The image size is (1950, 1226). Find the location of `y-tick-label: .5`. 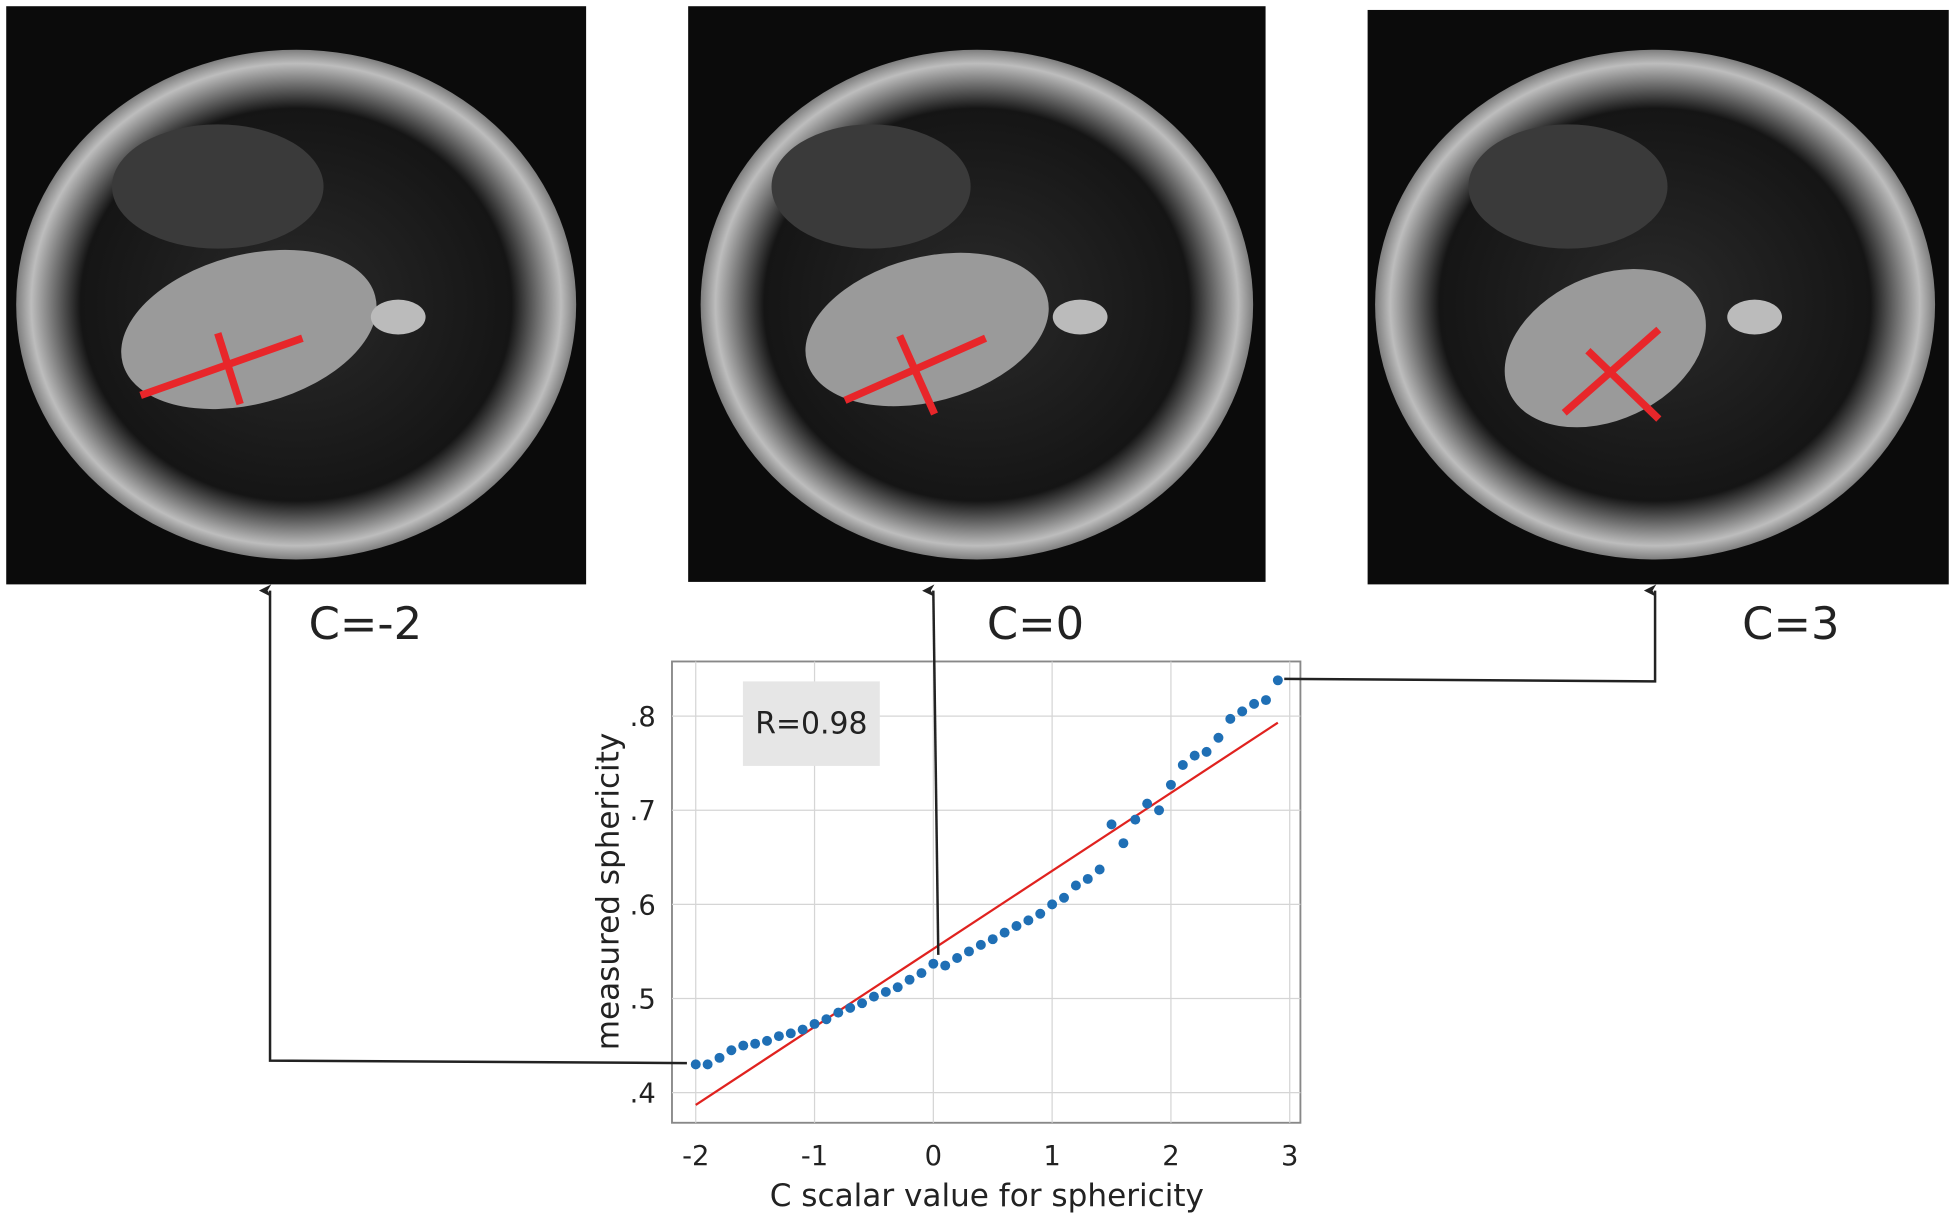

y-tick-label: .5 is located at coordinates (643, 999).